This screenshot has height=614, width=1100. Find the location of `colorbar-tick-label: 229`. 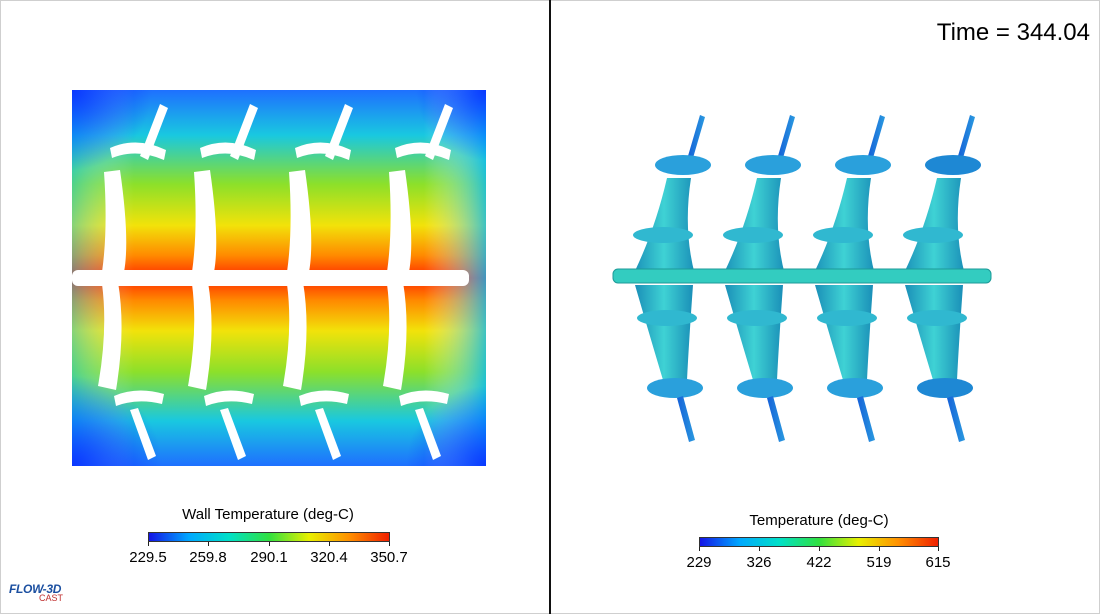

colorbar-tick-label: 229 is located at coordinates (699, 562).